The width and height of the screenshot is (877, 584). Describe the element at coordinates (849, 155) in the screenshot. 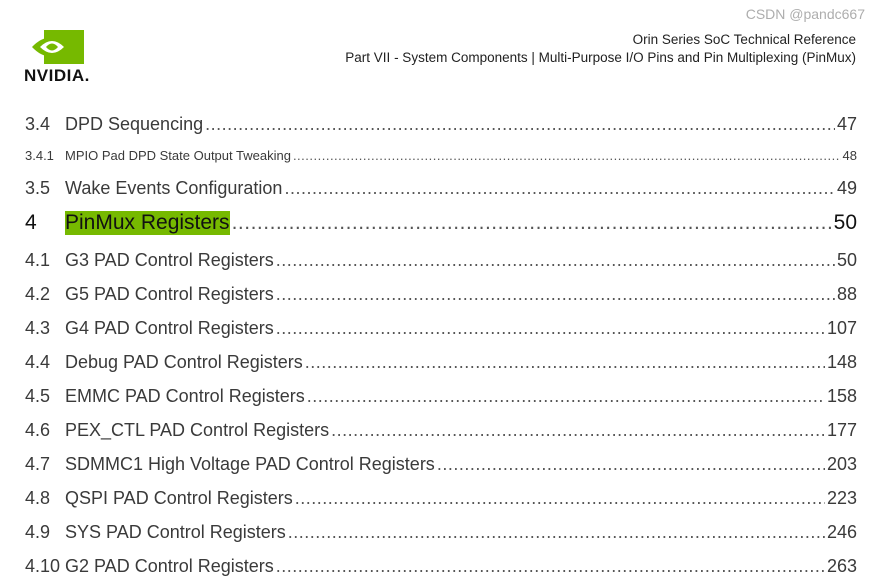

I see `page-number: 48` at that location.